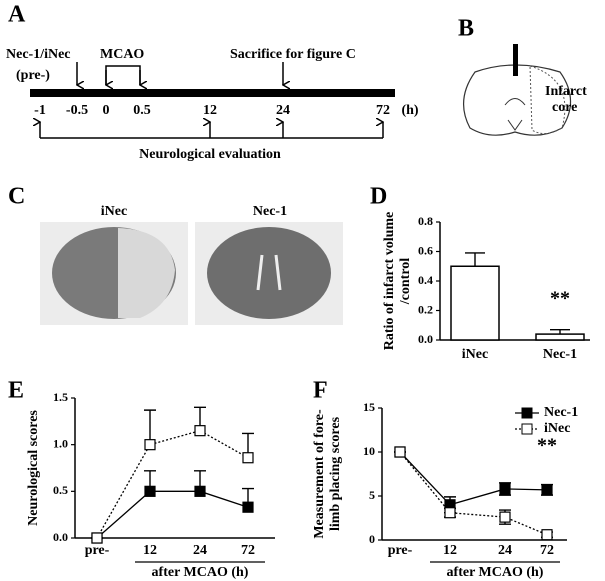  Describe the element at coordinates (369, 407) in the screenshot. I see `y-tick-label: 15` at that location.